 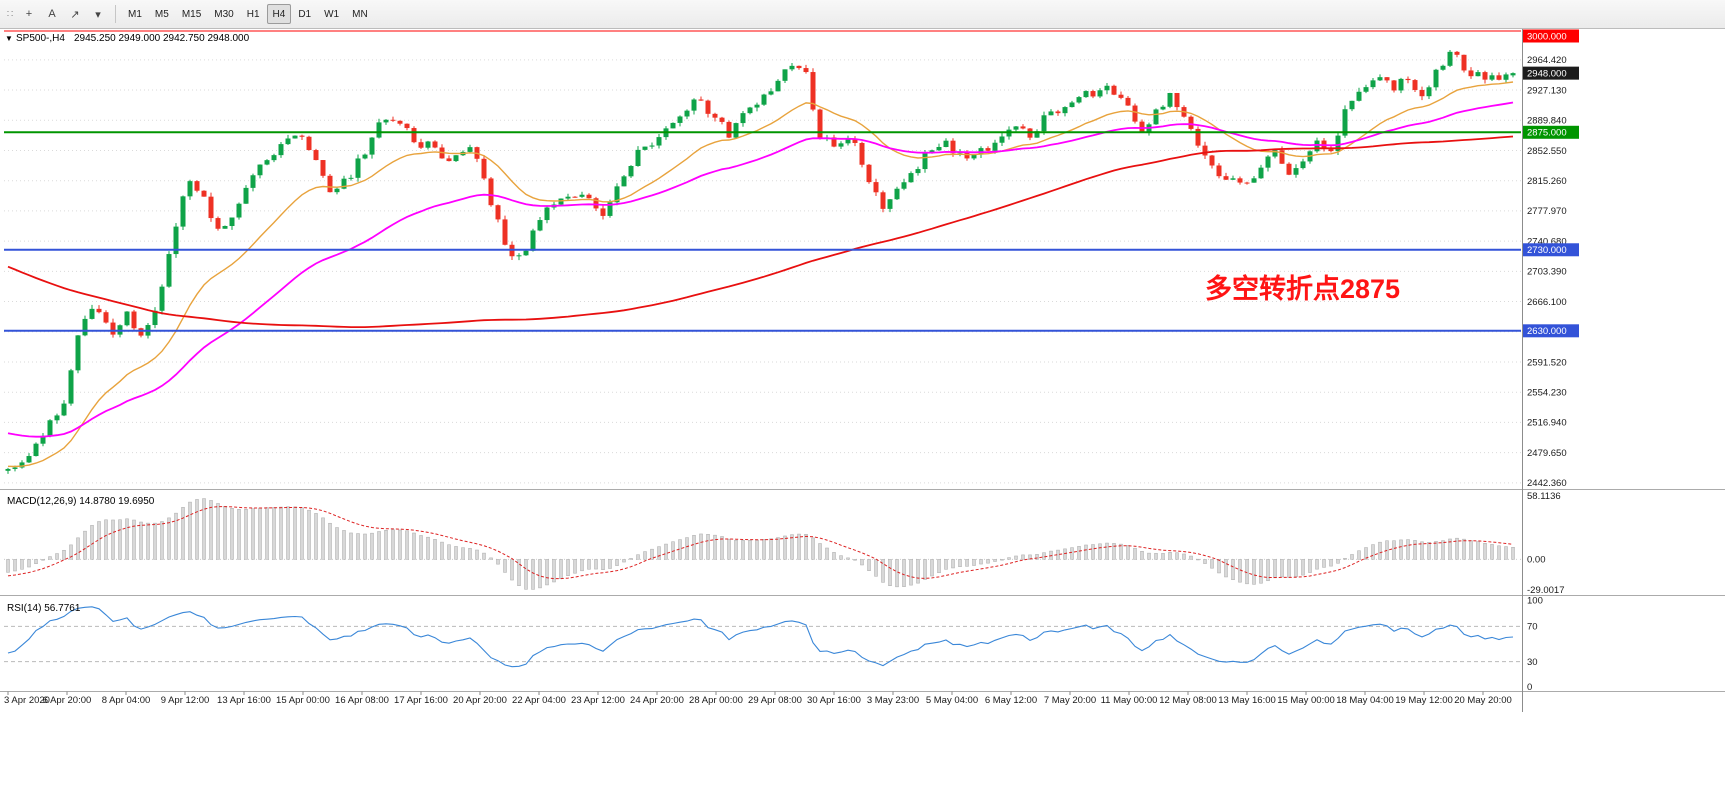 I want to click on svg-text: 5 May 04:00, so click(x=952, y=700).